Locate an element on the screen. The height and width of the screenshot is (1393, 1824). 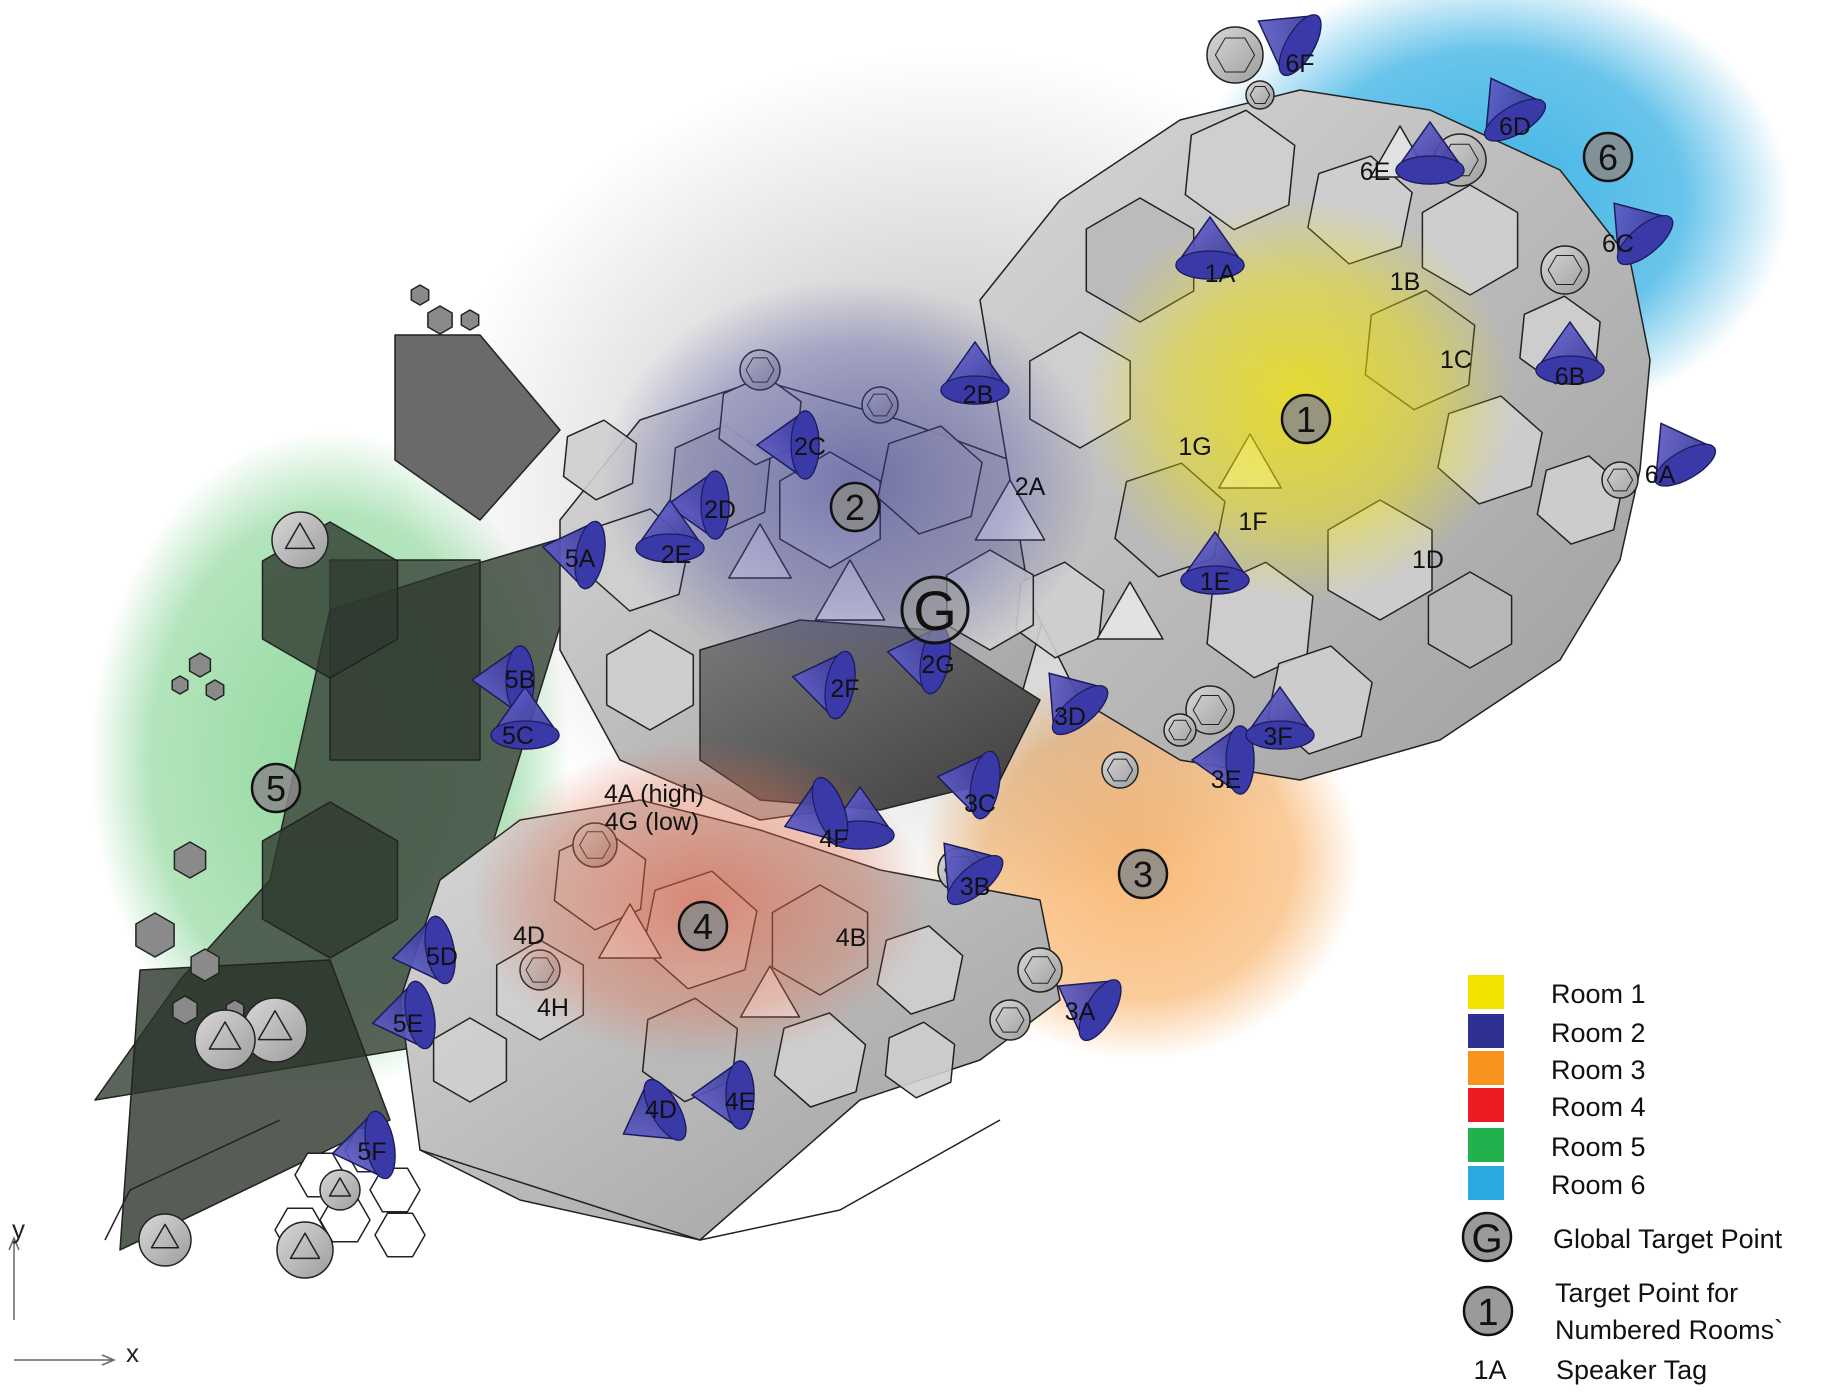
axis-indicator is located at coordinates (62, 1301).